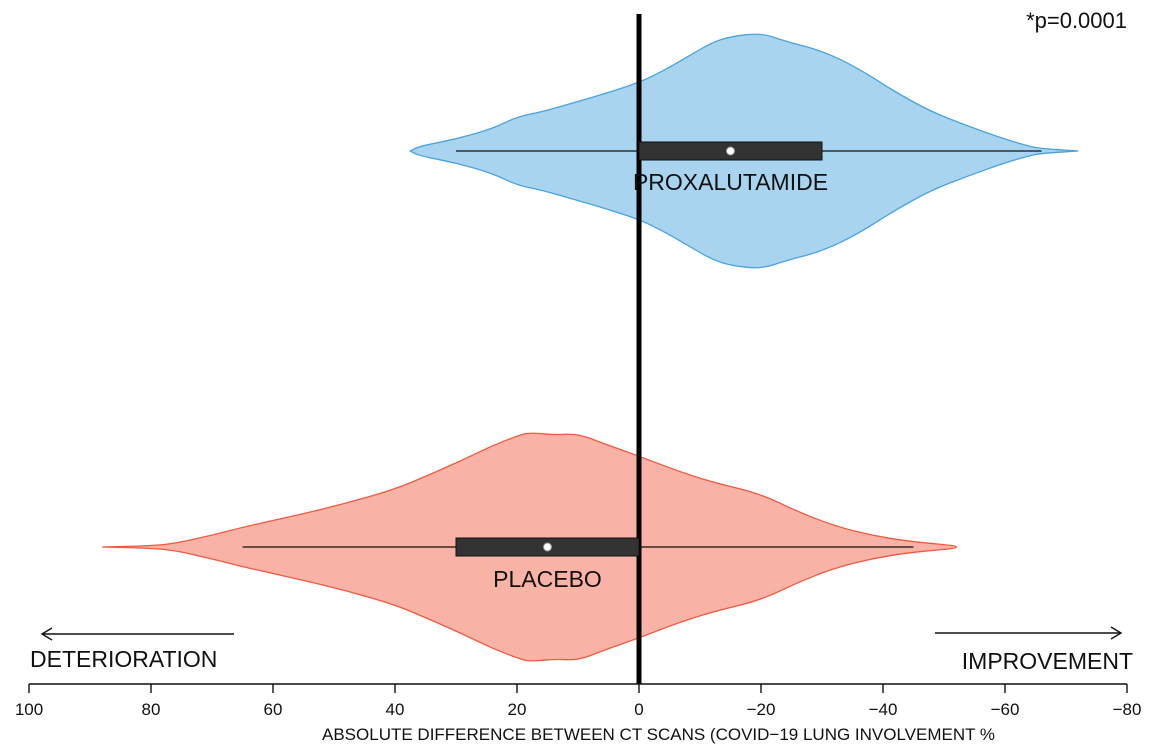  Describe the element at coordinates (1127, 709) in the screenshot. I see `x-tick-label-9: −80` at that location.